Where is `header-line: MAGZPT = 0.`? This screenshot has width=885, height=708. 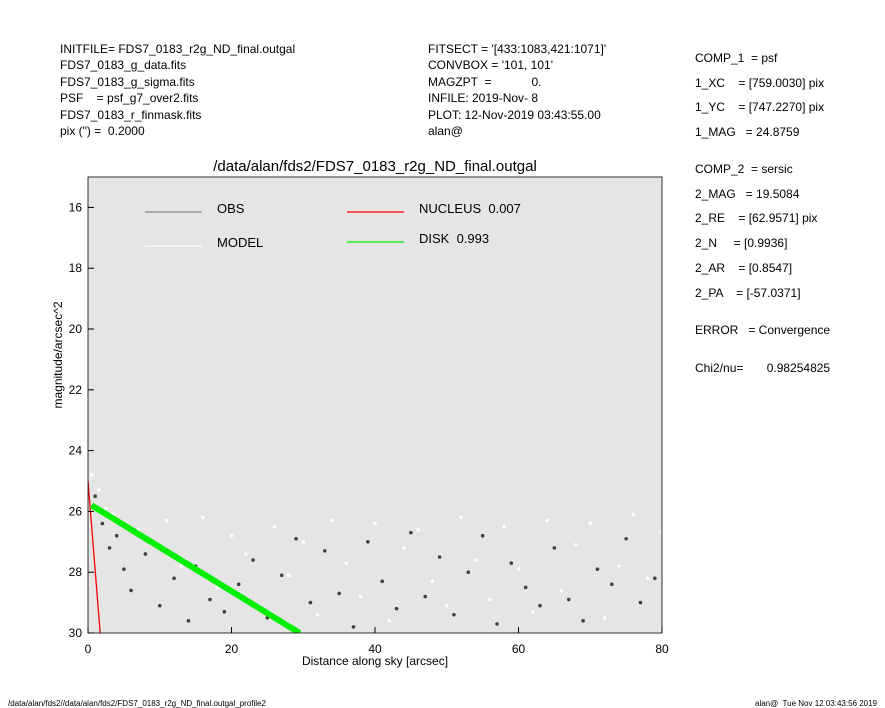 header-line: MAGZPT = 0. is located at coordinates (484, 82).